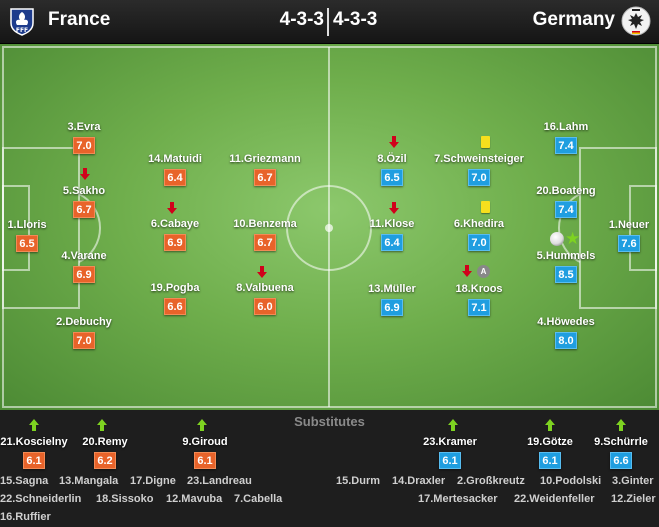 The width and height of the screenshot is (659, 527). I want to click on sub-giroud: 9.Giroud 6.1, so click(205, 452).